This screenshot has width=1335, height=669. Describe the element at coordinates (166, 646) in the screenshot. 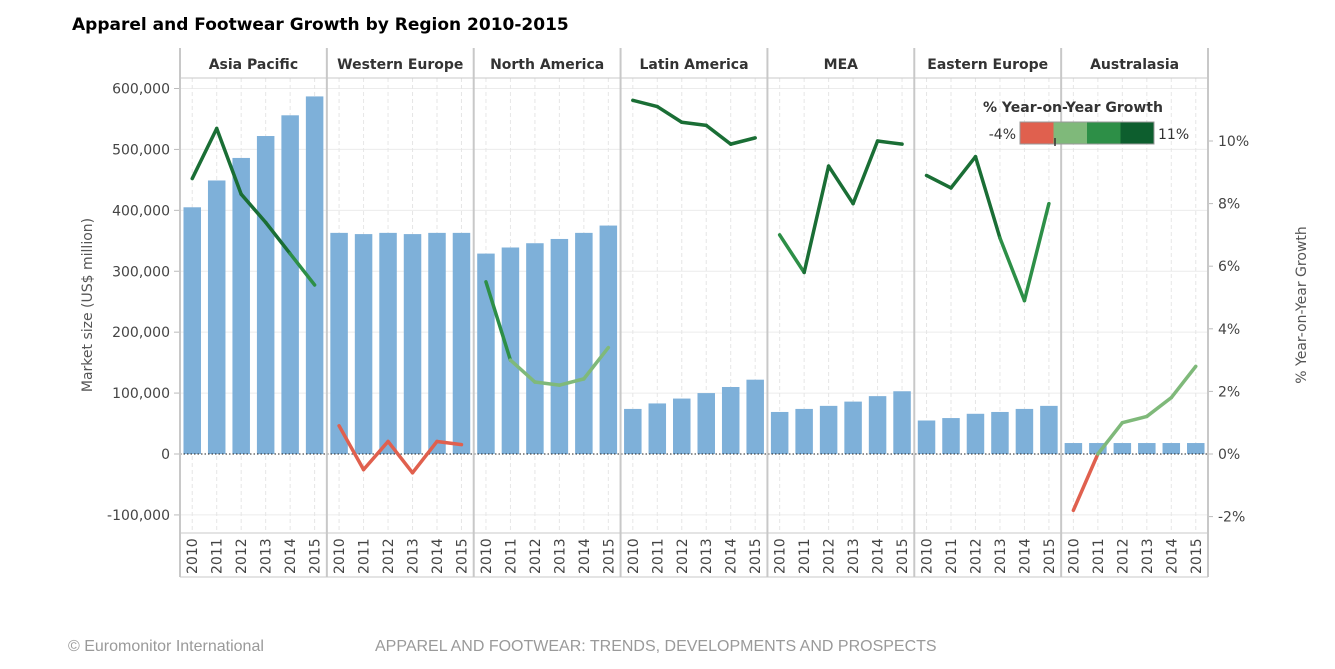

I see `footer-copyright: © Euromonitor International` at that location.